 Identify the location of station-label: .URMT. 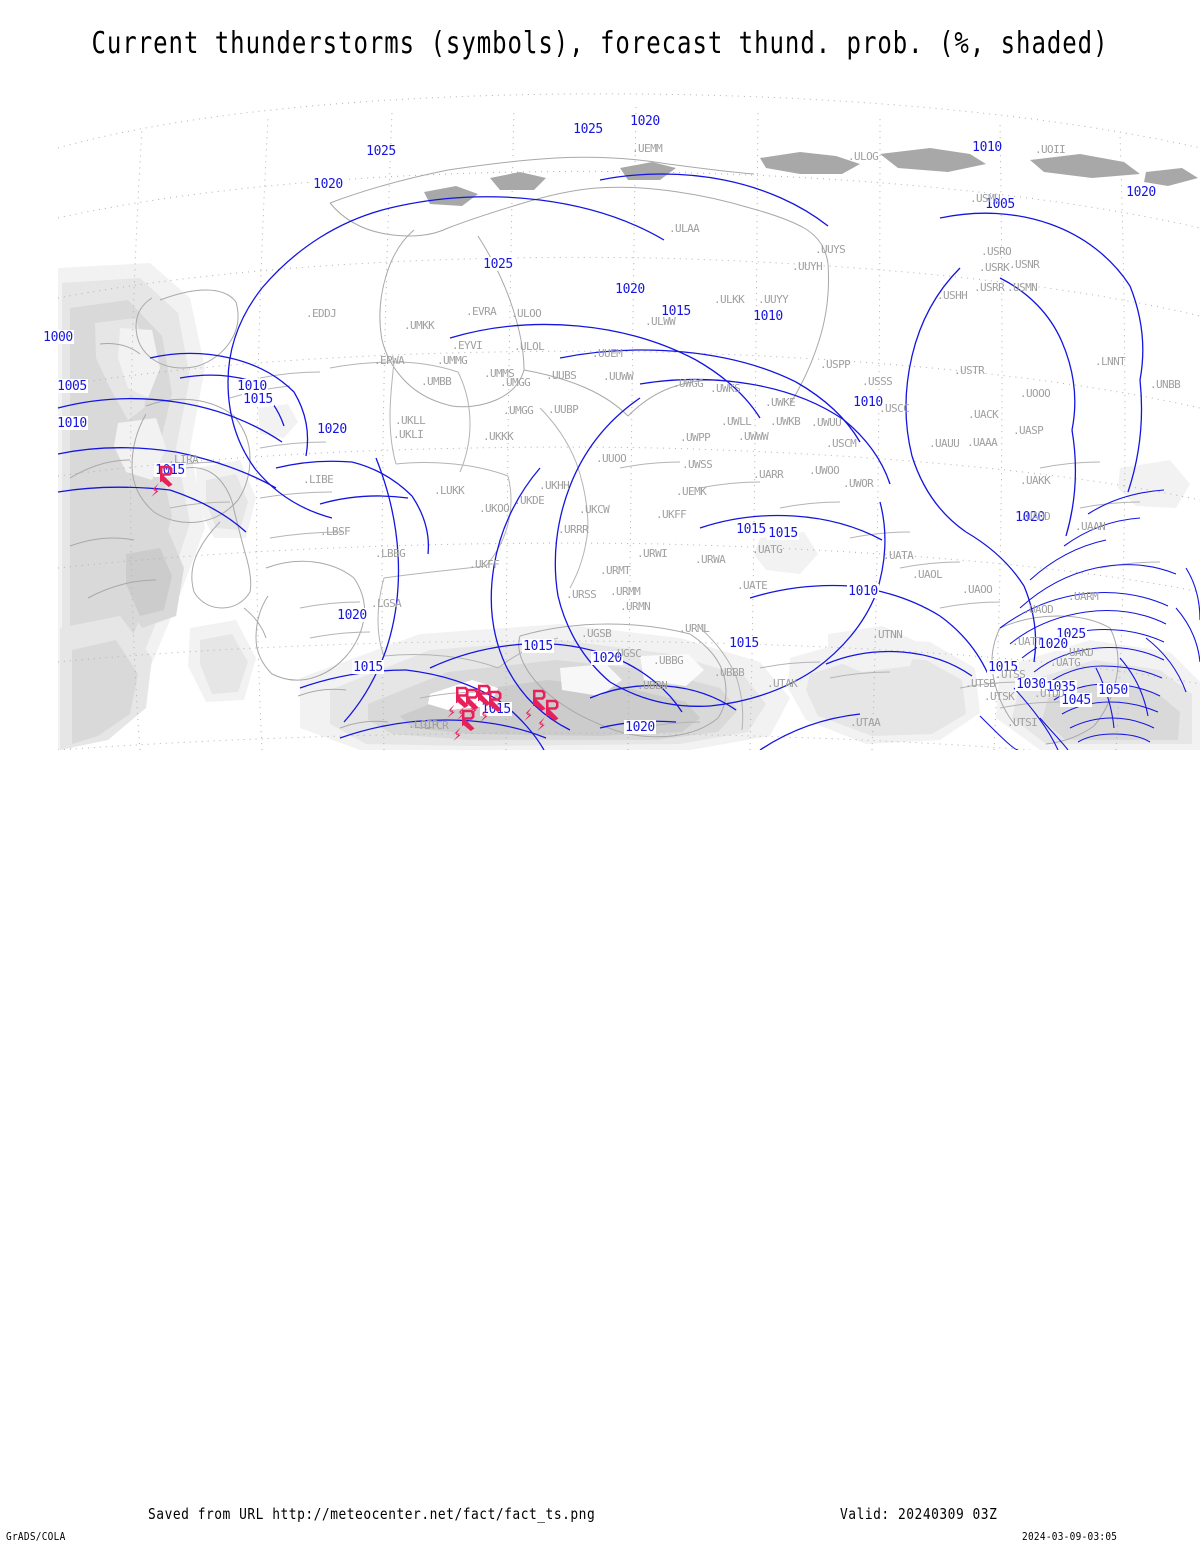
(615, 570).